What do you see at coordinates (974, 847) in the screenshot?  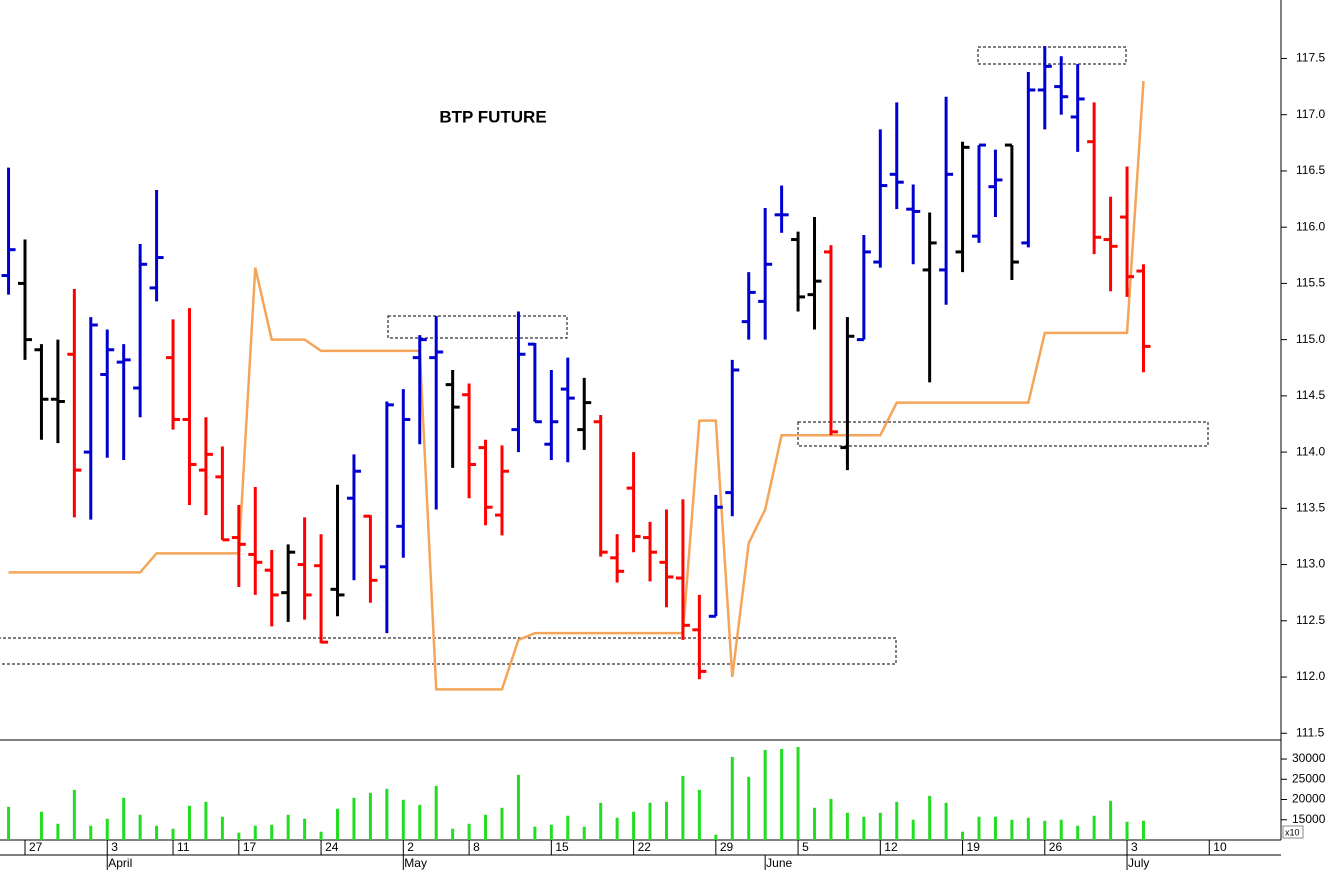 I see `x-tick-label: 19` at bounding box center [974, 847].